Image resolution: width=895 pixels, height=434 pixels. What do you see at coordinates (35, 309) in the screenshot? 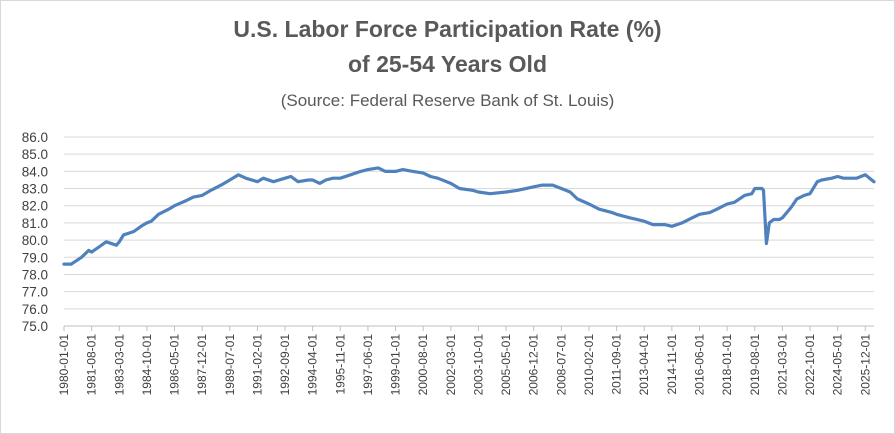
I see `y-tick-label: 76.0` at bounding box center [35, 309].